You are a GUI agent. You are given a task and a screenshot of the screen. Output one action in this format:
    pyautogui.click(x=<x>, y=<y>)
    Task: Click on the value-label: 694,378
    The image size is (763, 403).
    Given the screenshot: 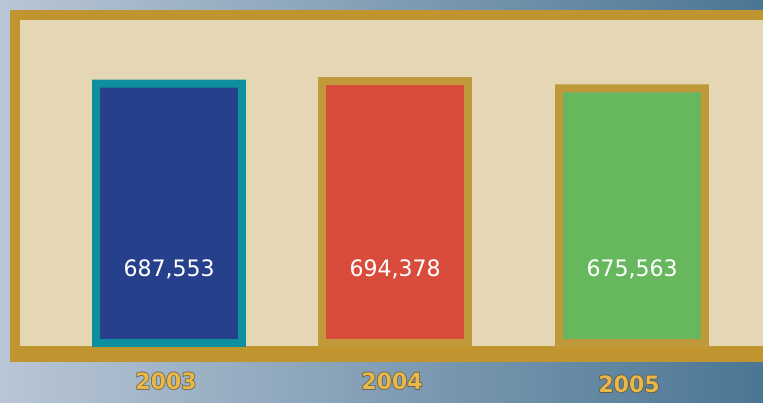 What is the action you would take?
    pyautogui.click(x=395, y=269)
    